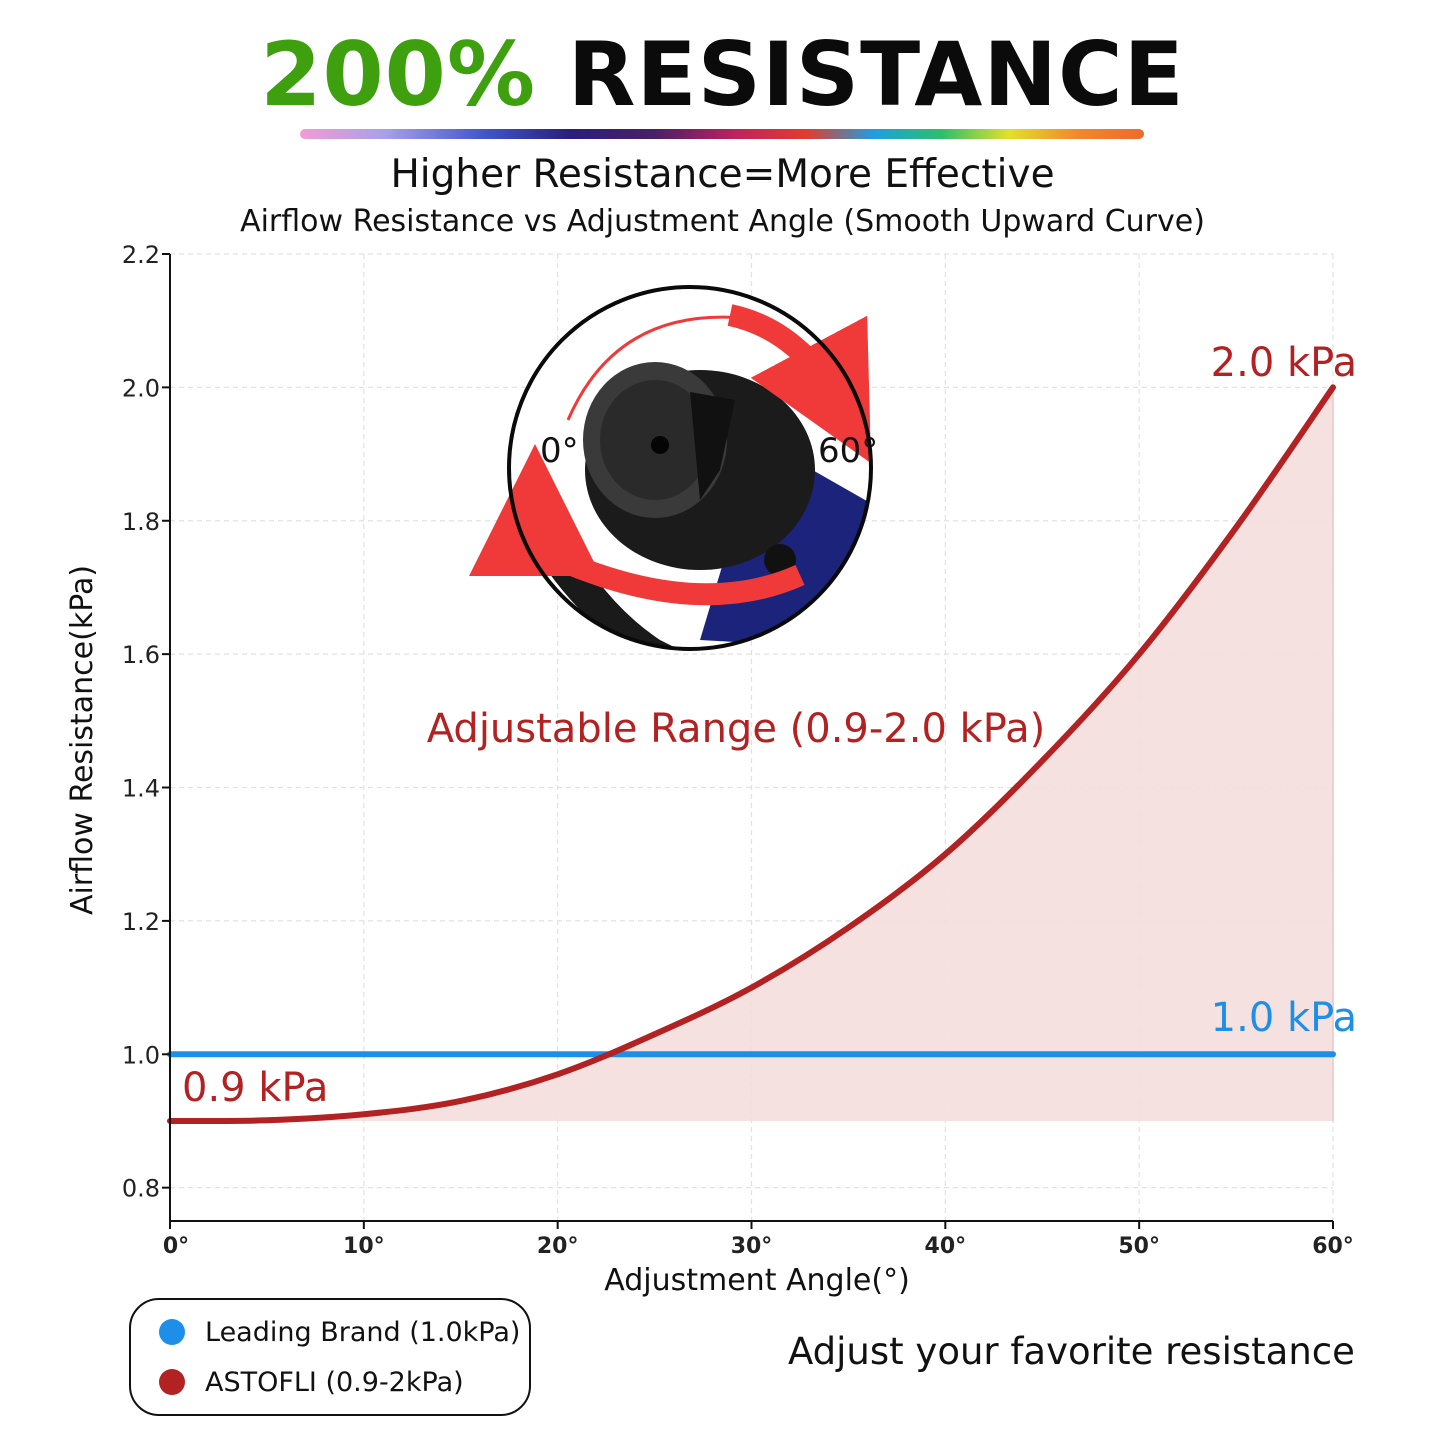 The image size is (1445, 1445). Describe the element at coordinates (141, 255) in the screenshot. I see `y-tick-label: 2.2` at that location.